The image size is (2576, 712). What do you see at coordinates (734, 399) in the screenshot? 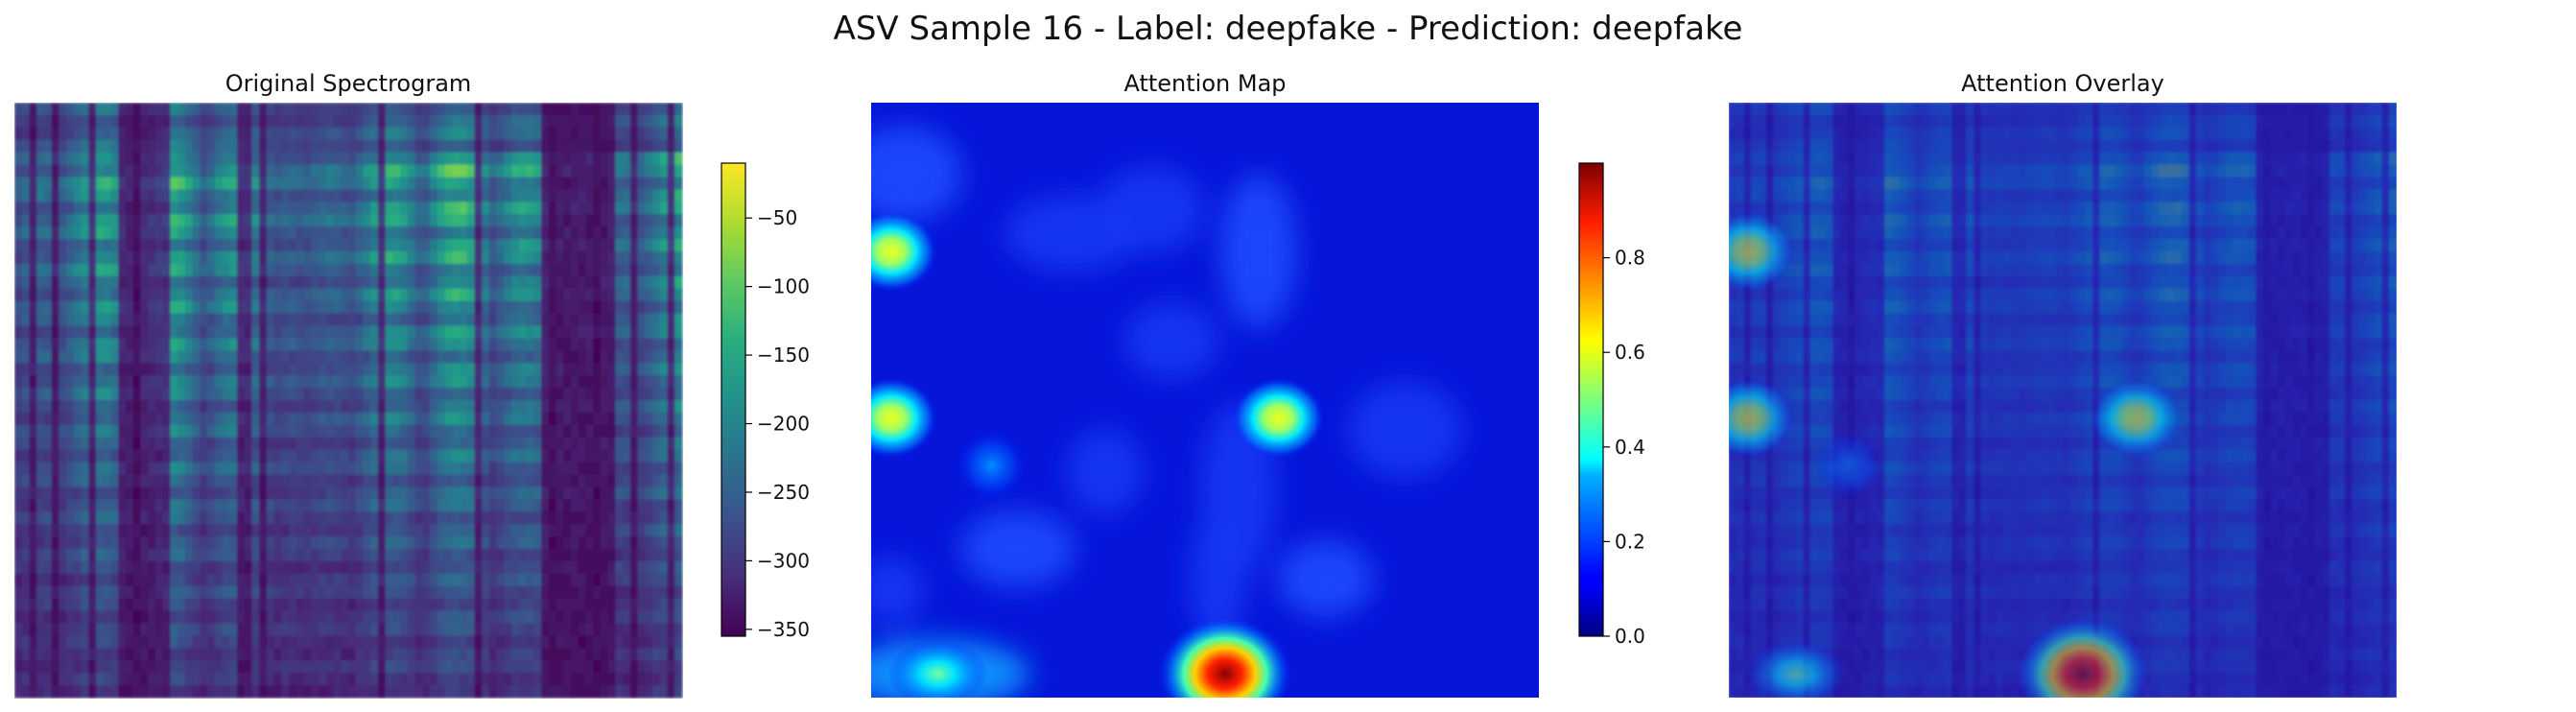
I see `spectrogram-colorbar` at bounding box center [734, 399].